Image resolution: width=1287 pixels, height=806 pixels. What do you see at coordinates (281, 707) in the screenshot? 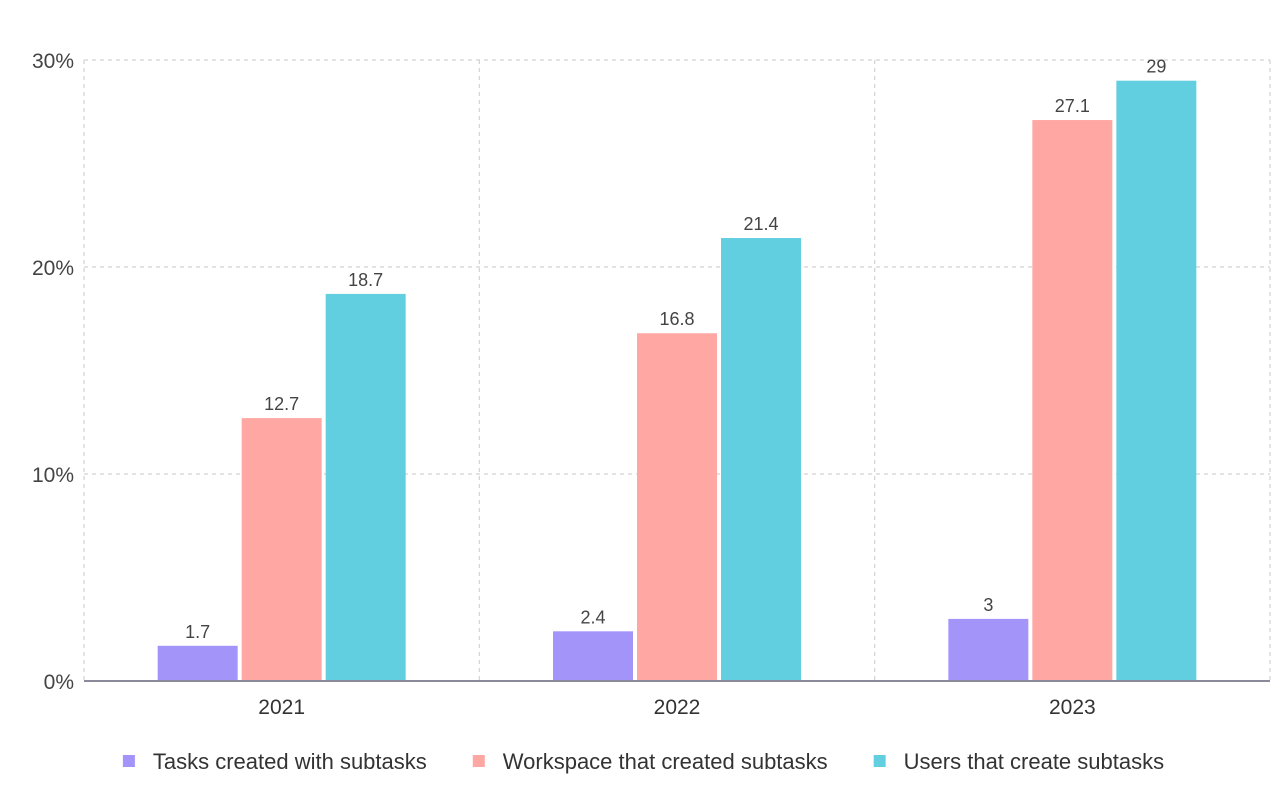
I see `x-tick-label: 2021` at bounding box center [281, 707].